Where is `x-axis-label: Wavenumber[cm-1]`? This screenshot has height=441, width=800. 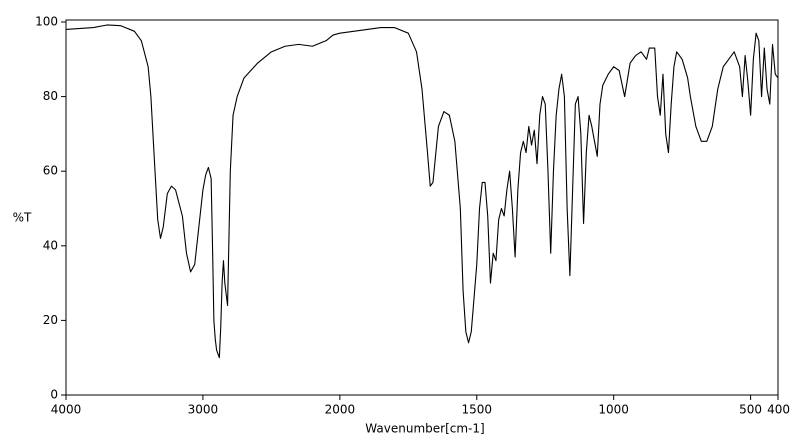 x-axis-label: Wavenumber[cm-1] is located at coordinates (424, 429).